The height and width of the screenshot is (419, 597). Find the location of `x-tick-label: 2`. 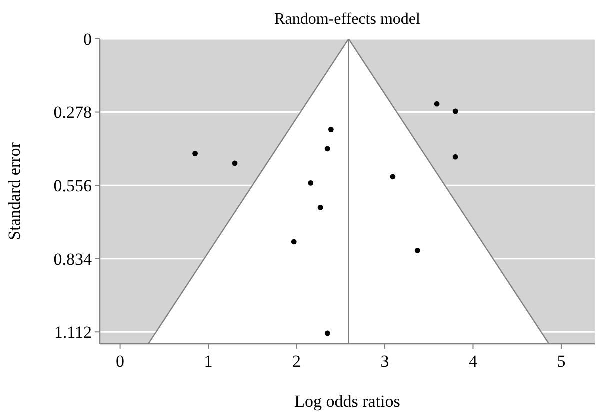

x-tick-label: 2 is located at coordinates (297, 361).